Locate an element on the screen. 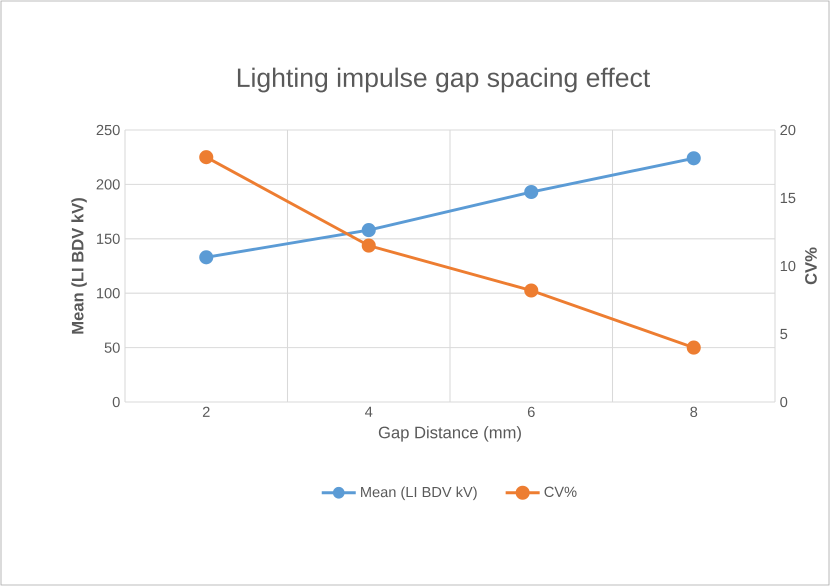 The height and width of the screenshot is (586, 830). y2-tick-label: 15 is located at coordinates (788, 198).